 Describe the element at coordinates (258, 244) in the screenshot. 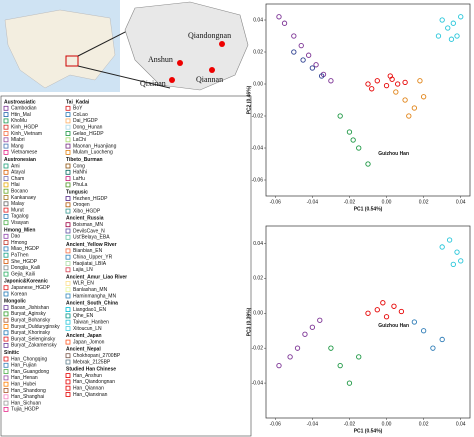

I see `y-tick-label: 0.04` at that location.